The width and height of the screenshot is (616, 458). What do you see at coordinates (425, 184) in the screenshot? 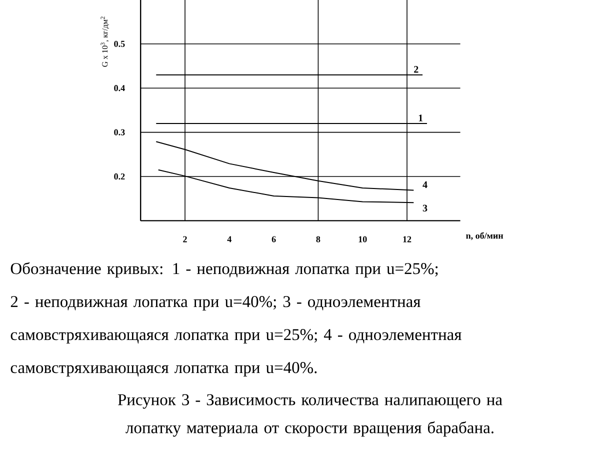
I see `series-label: 4` at bounding box center [425, 184].